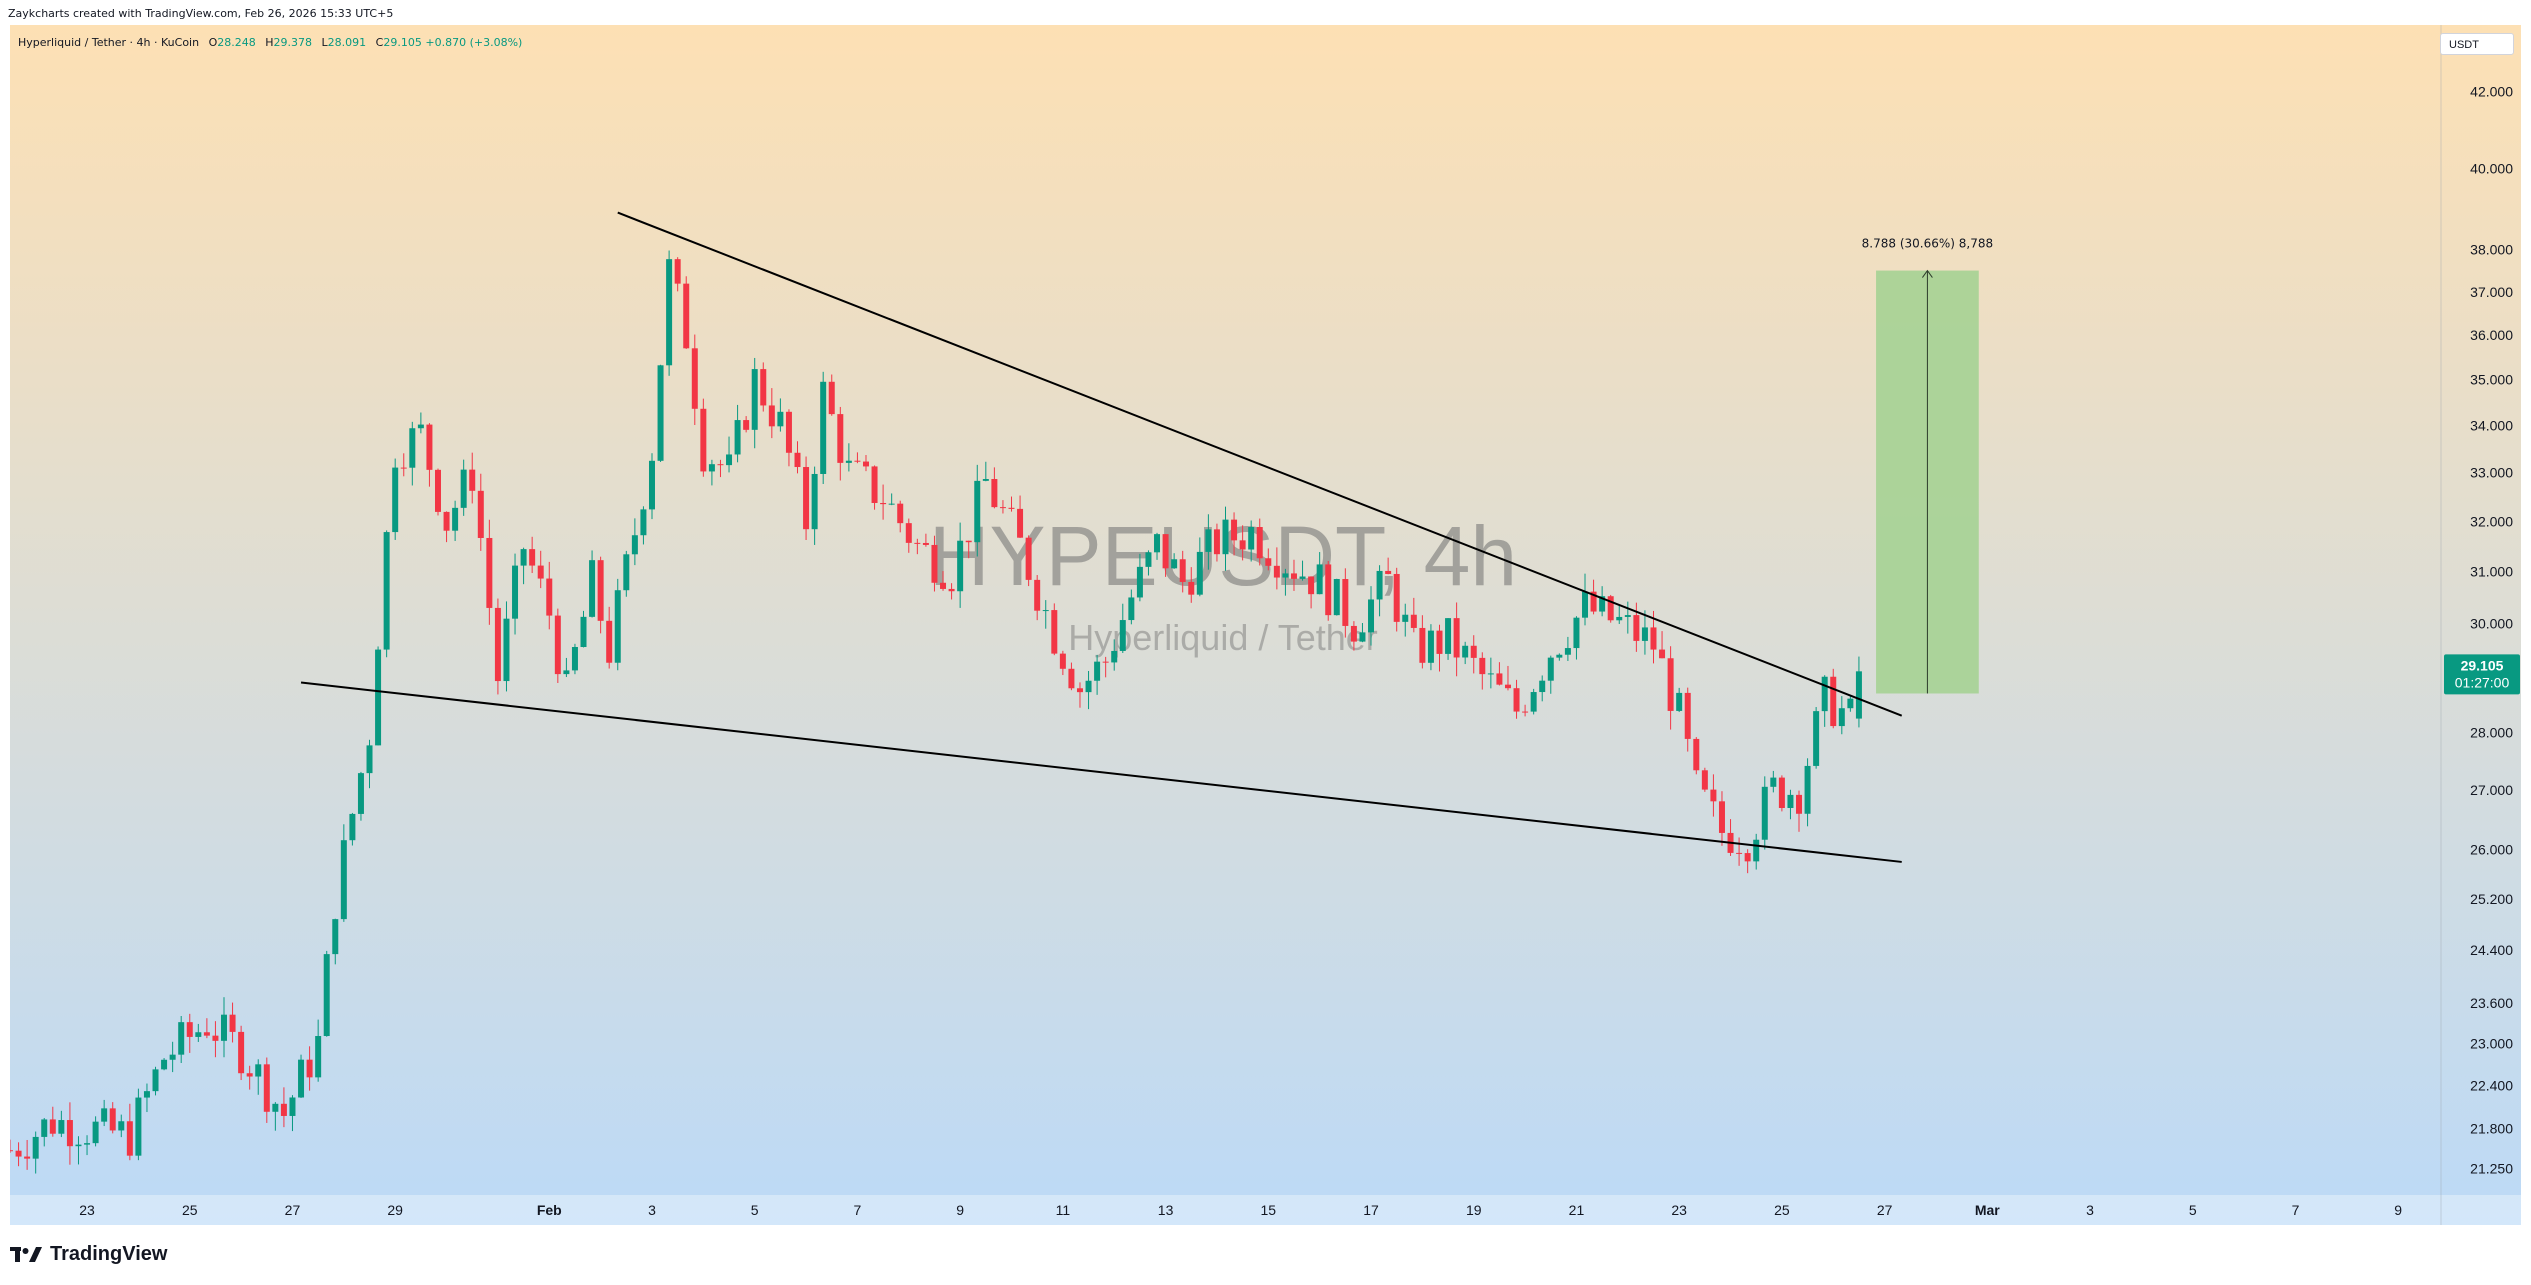 Image resolution: width=2531 pixels, height=1285 pixels. I want to click on price-tick-label: 21.800, so click(2491, 1128).